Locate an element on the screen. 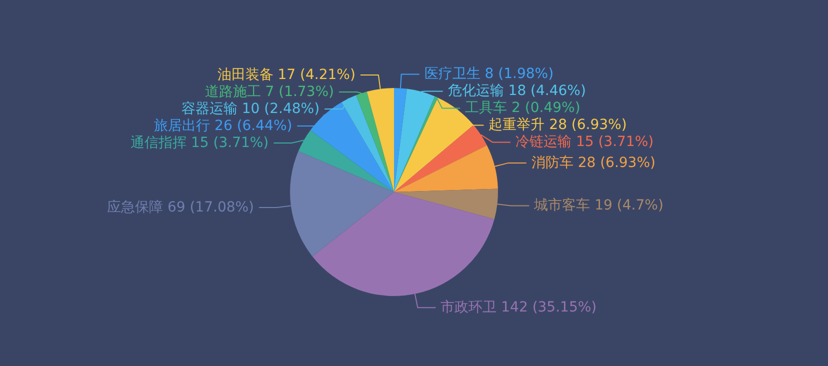 The height and width of the screenshot is (366, 828). slice-label: 通信指挥 15 (3.71%) is located at coordinates (199, 143).